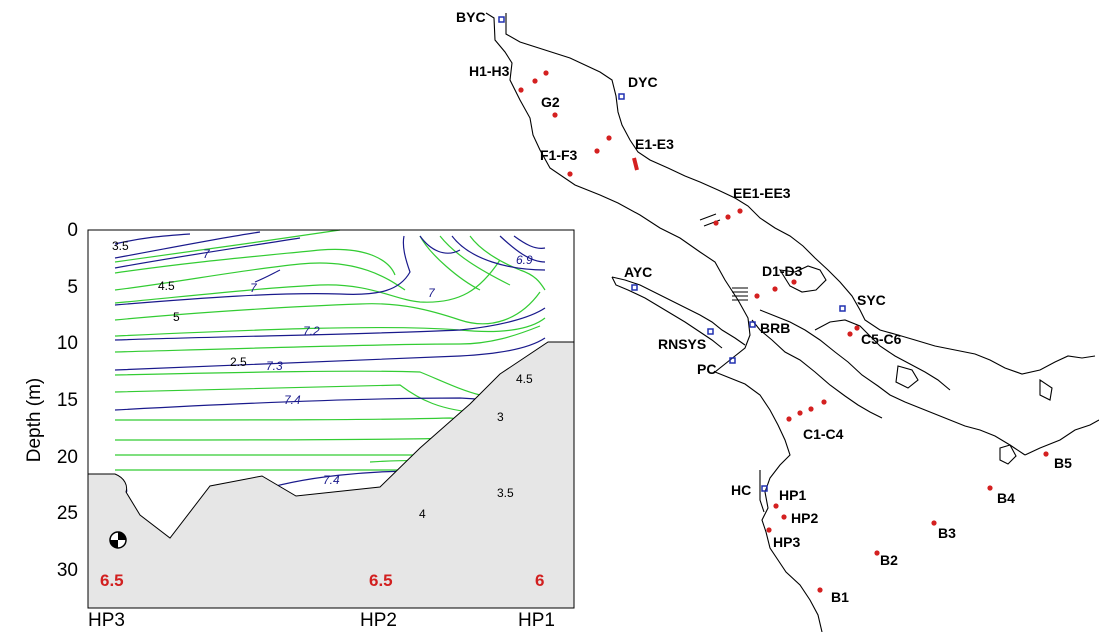 Image resolution: width=1099 pixels, height=632 pixels. I want to click on contour-label-blue: 7.2, so click(311, 331).